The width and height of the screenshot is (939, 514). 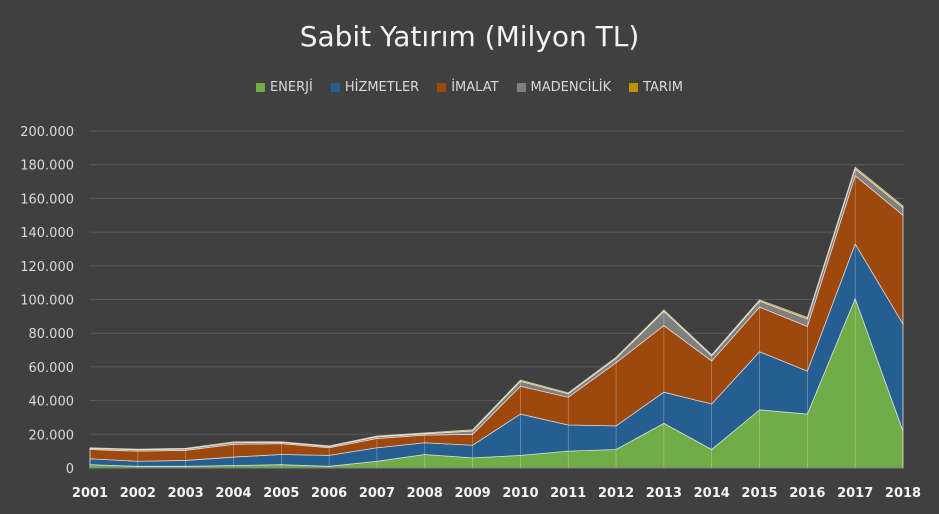 I want to click on x-tick-label: 2008, so click(x=425, y=493).